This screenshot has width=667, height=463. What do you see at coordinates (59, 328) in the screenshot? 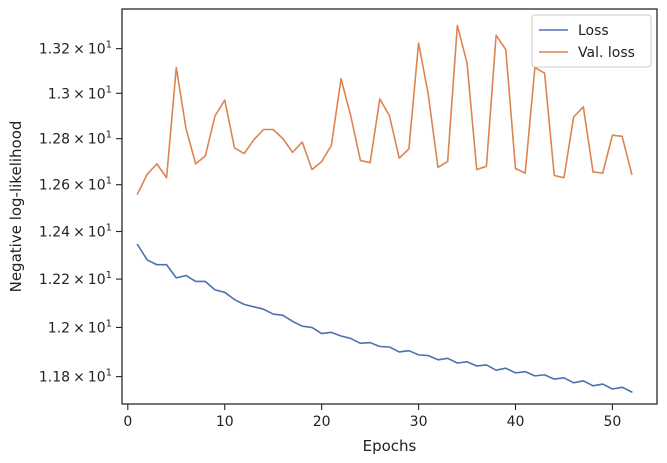
I see `y-tick-mantissa: 1.2` at bounding box center [59, 328].